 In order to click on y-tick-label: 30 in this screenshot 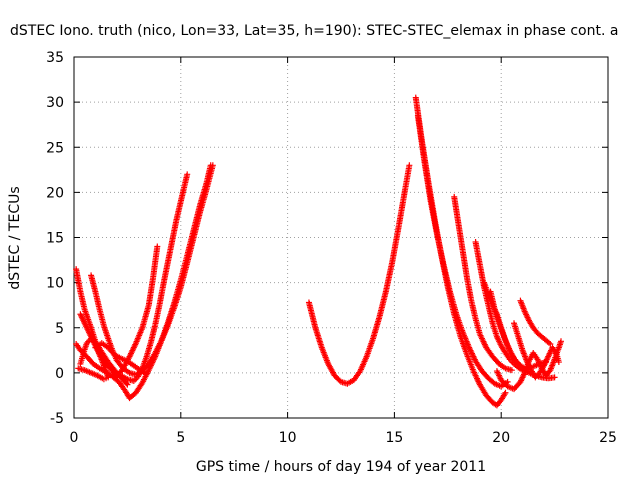, I will do `click(55, 103)`.